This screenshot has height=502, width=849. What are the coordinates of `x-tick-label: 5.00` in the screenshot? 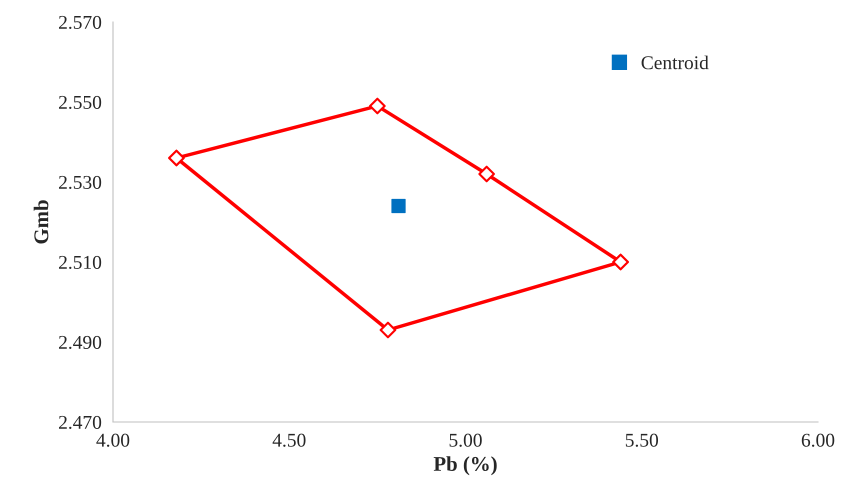 It's located at (466, 440).